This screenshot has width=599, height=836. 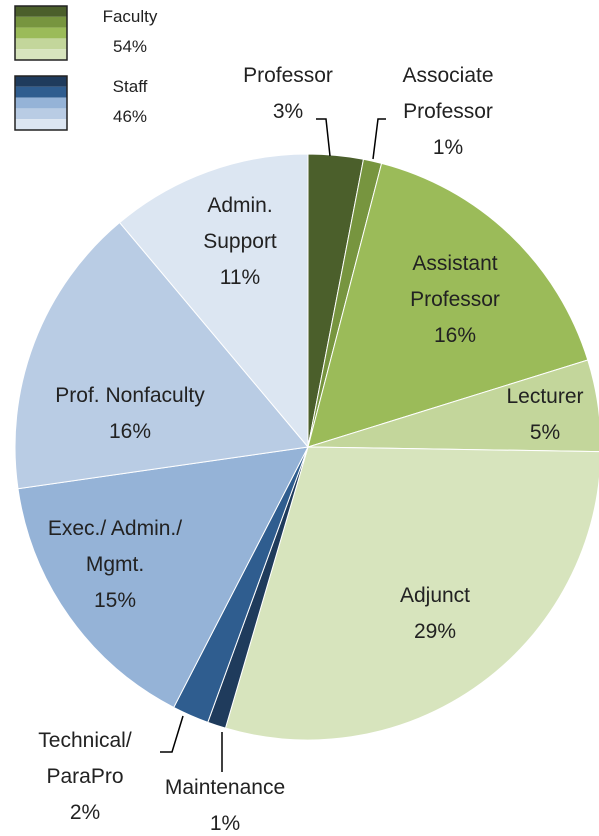 I want to click on slice-label: Professor 3%, so click(x=288, y=94).